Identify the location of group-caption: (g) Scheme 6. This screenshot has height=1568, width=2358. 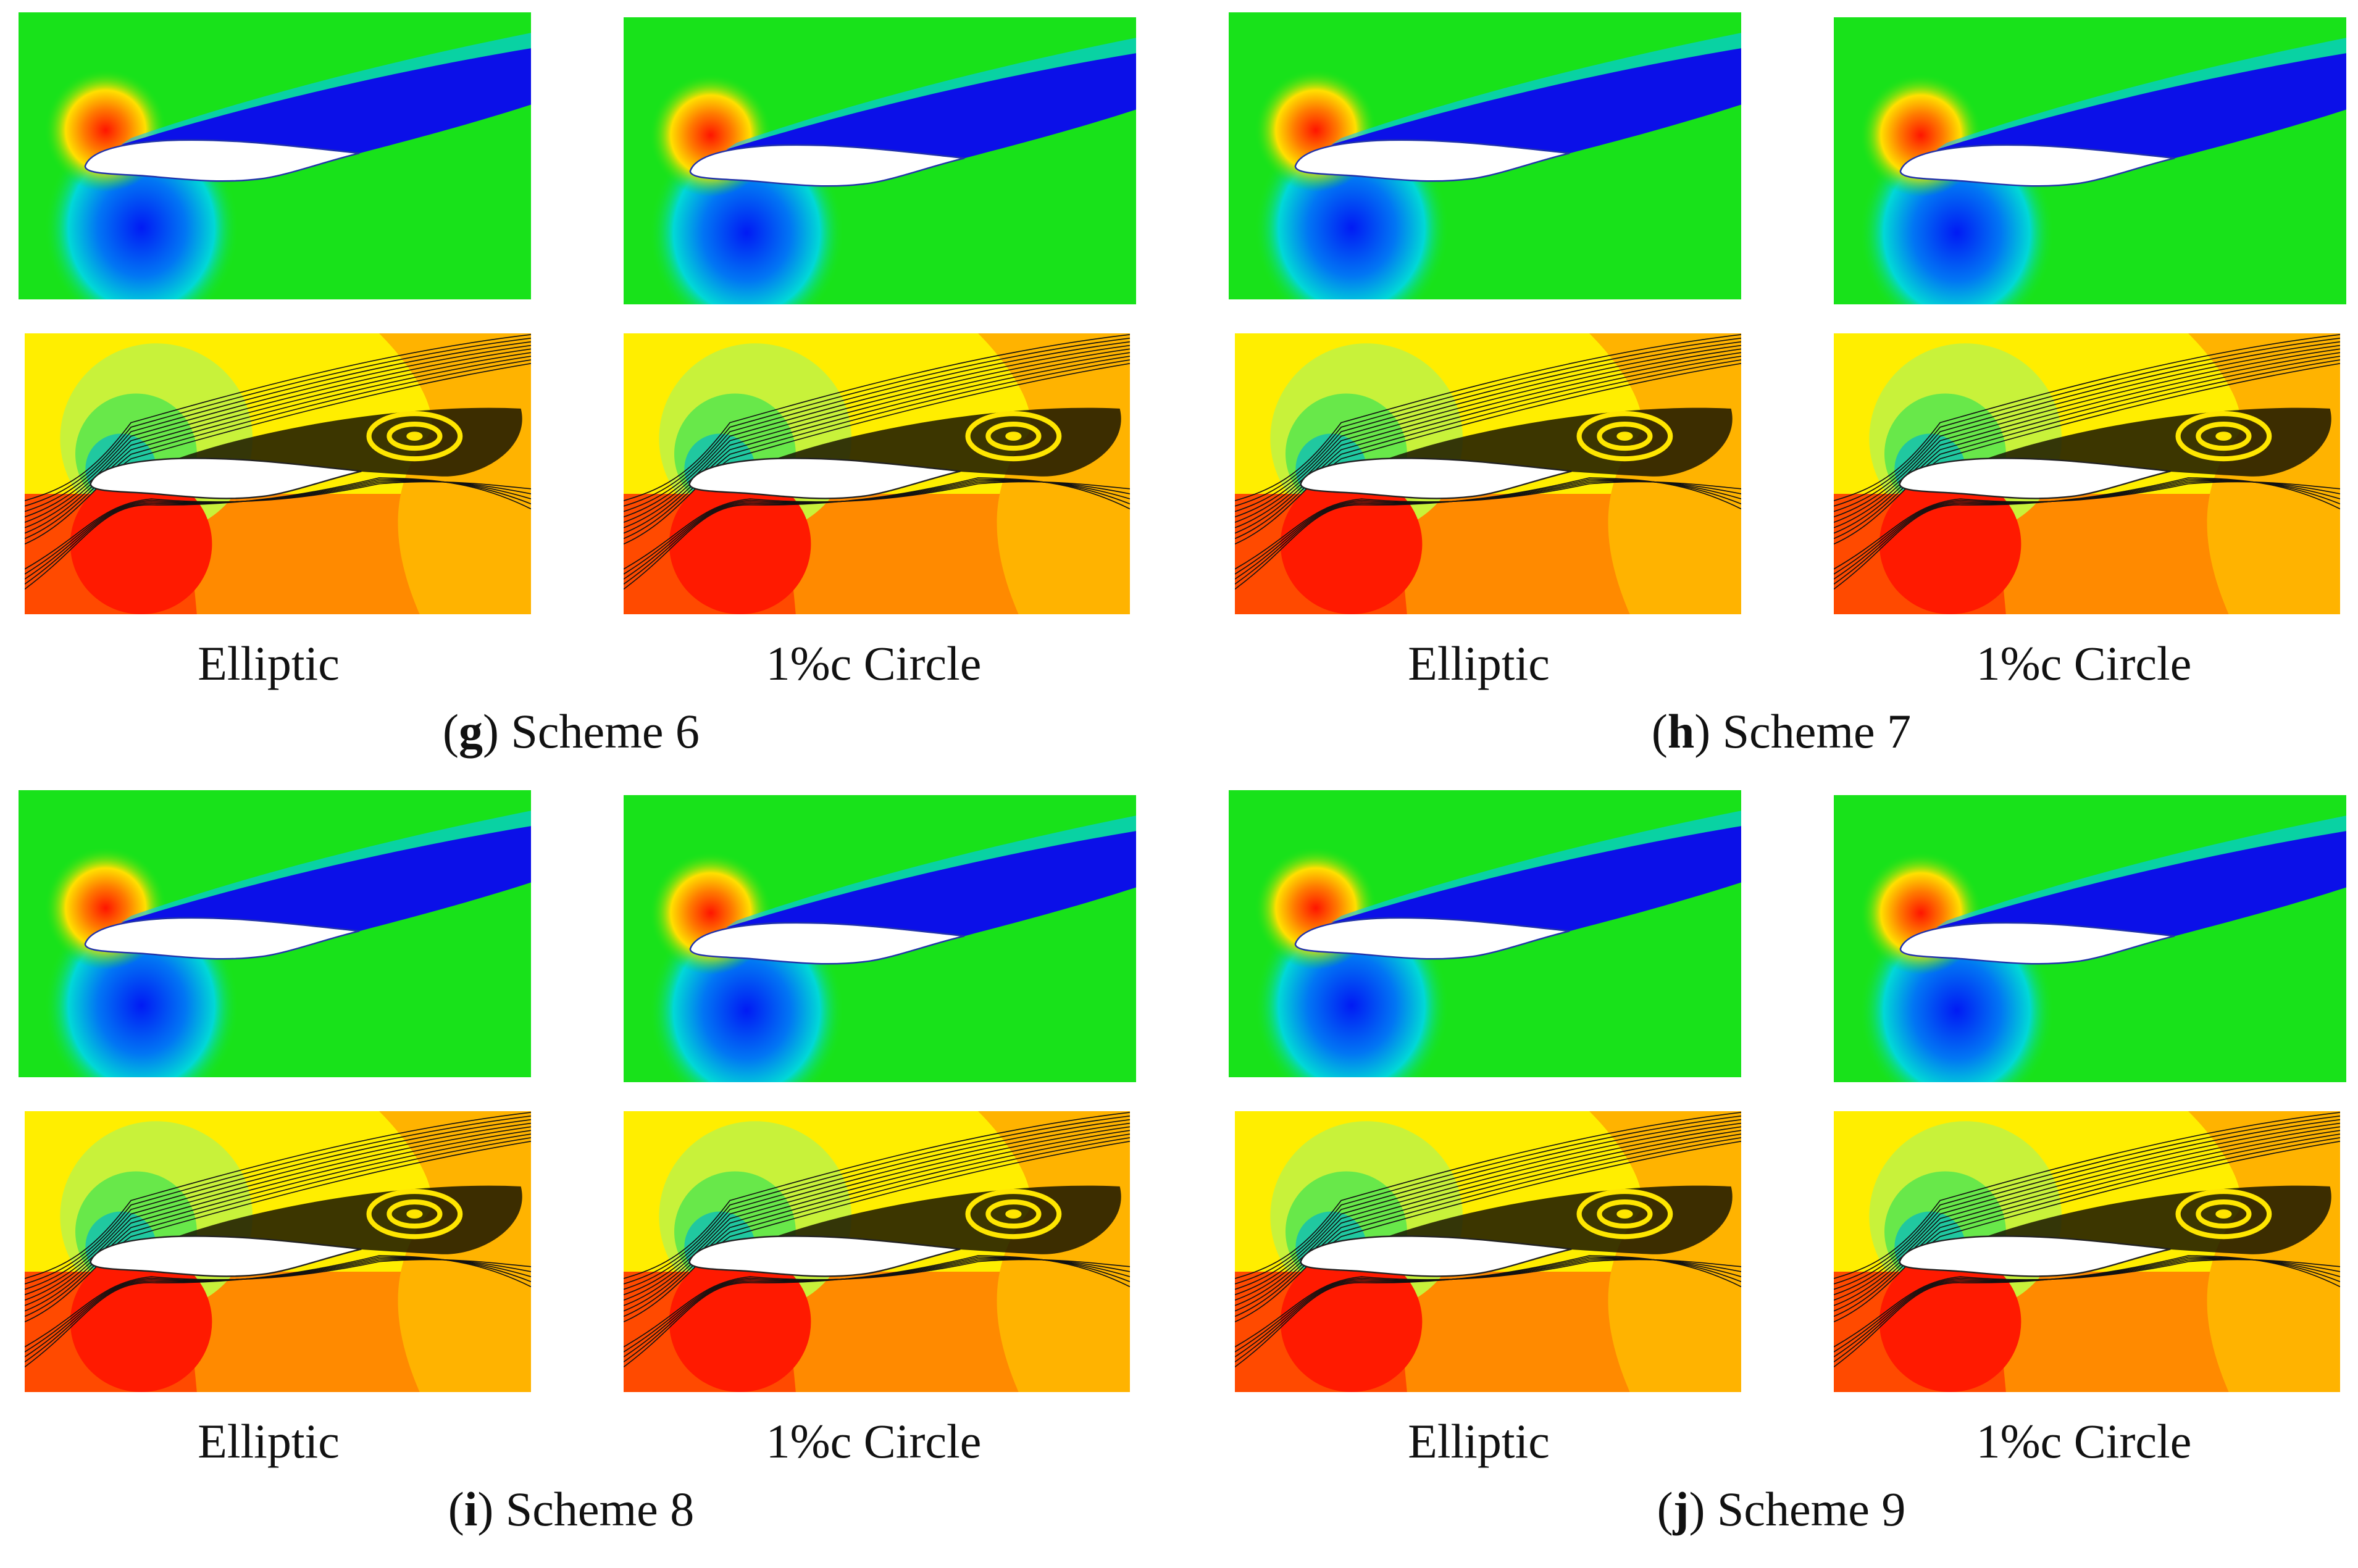
(571, 731).